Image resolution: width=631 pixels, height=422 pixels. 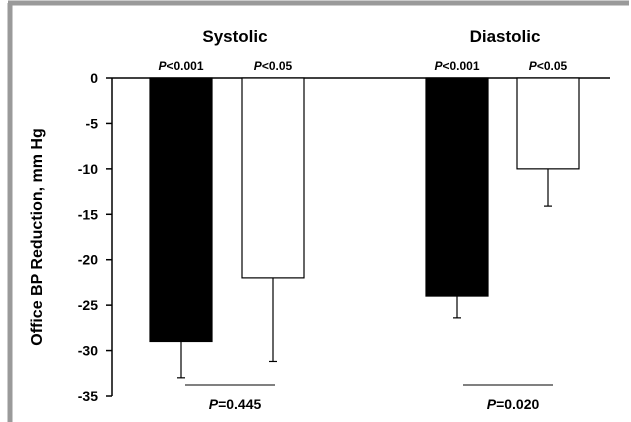 I want to click on y-tick-label: -25, so click(x=88, y=305).